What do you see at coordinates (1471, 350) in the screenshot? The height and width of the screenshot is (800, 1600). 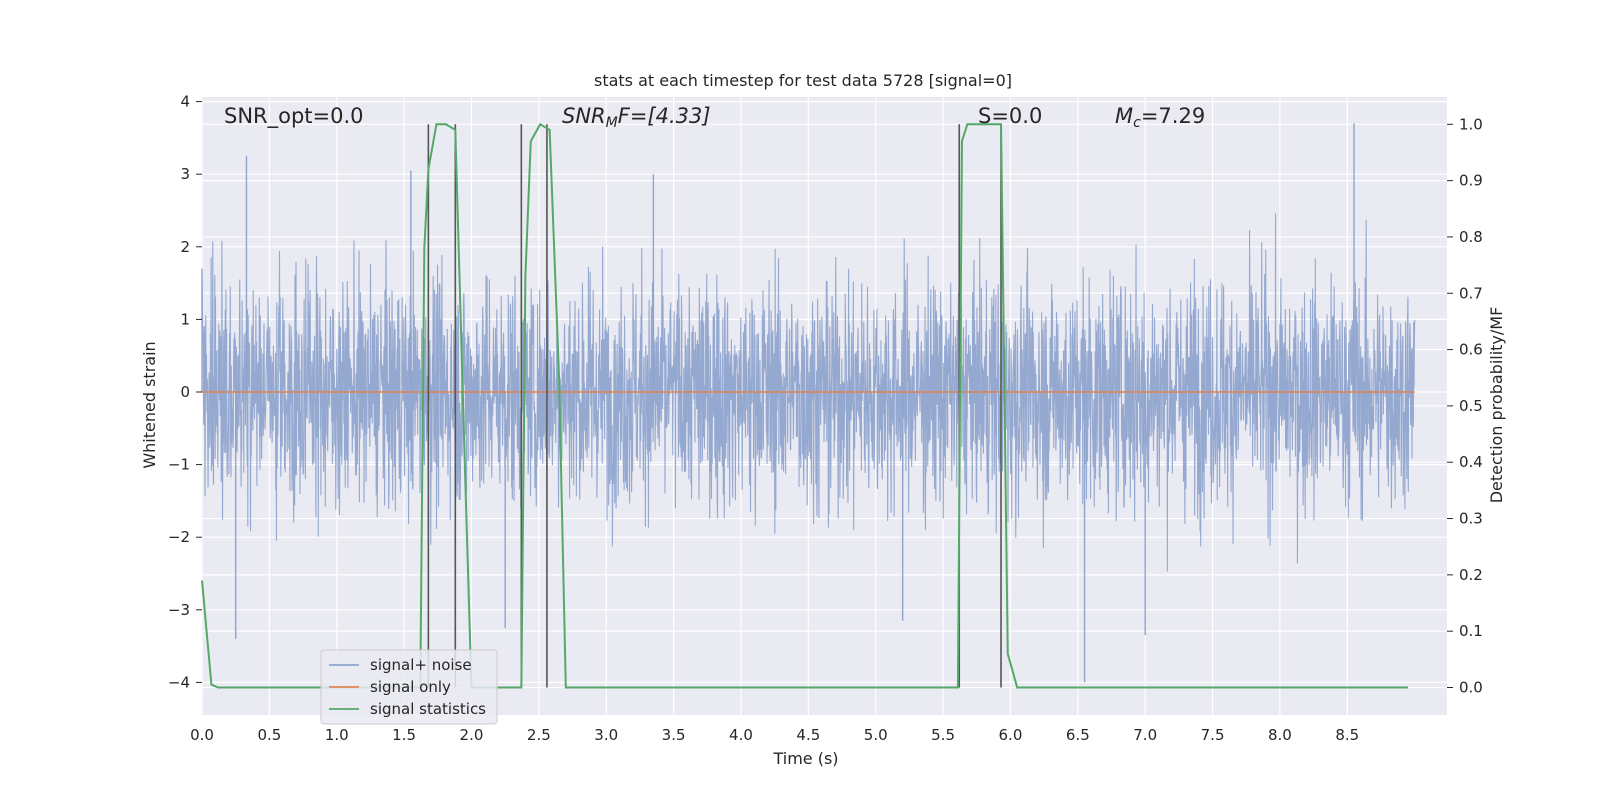 I see `y-right-tick-label: 0.6` at bounding box center [1471, 350].